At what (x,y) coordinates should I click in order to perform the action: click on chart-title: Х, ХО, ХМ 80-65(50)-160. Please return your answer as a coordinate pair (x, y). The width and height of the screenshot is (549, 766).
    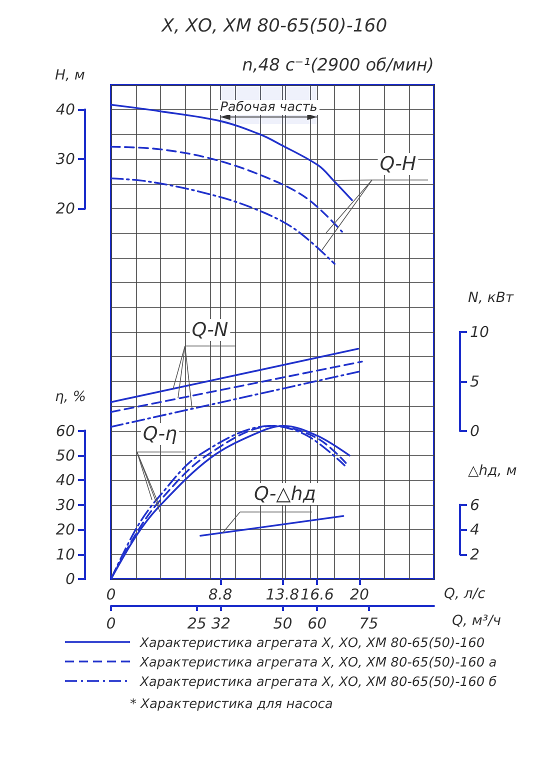
    Looking at the image, I should click on (274, 26).